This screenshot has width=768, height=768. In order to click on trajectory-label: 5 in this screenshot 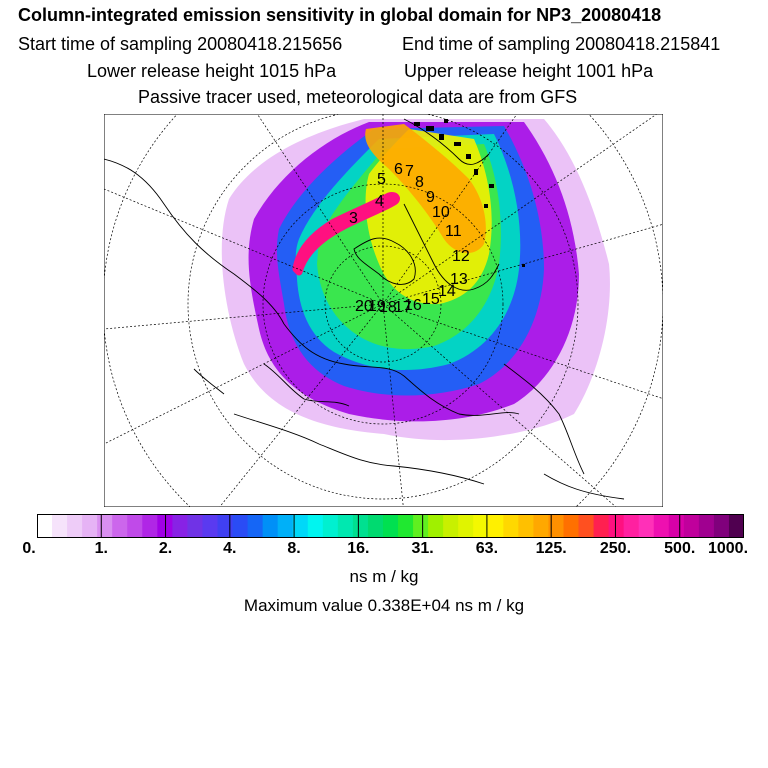, I will do `click(381, 179)`.